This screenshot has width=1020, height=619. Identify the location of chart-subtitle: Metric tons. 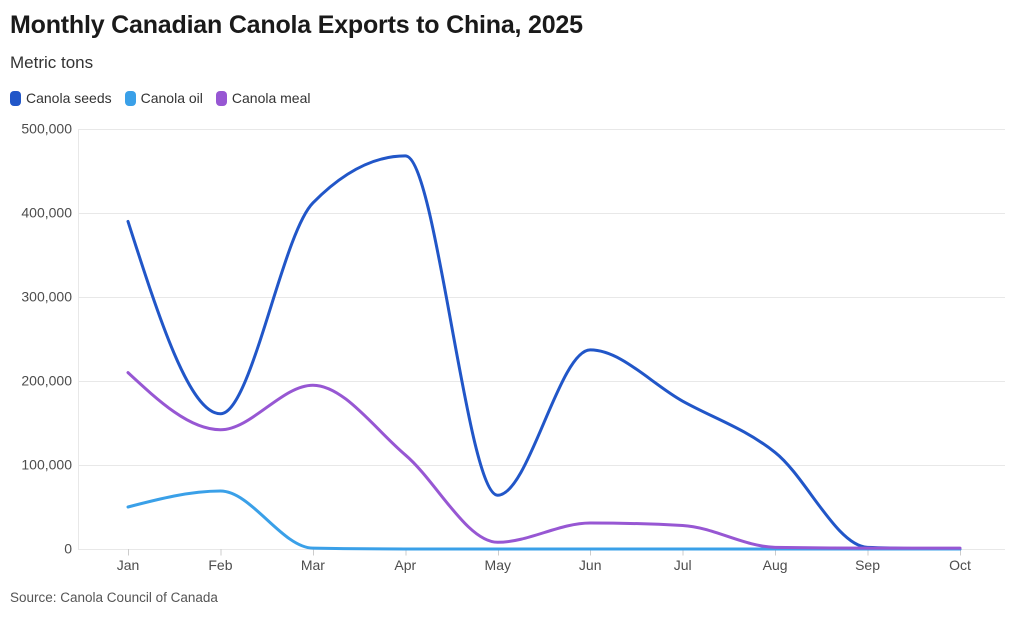
(52, 62).